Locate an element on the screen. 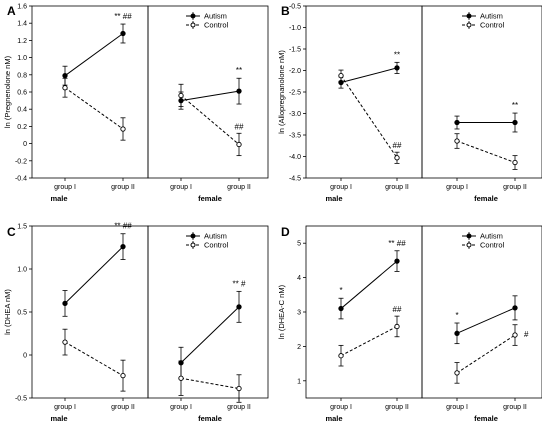 The image size is (542, 426). y-tick-label: 0.5 is located at coordinates (22, 313).